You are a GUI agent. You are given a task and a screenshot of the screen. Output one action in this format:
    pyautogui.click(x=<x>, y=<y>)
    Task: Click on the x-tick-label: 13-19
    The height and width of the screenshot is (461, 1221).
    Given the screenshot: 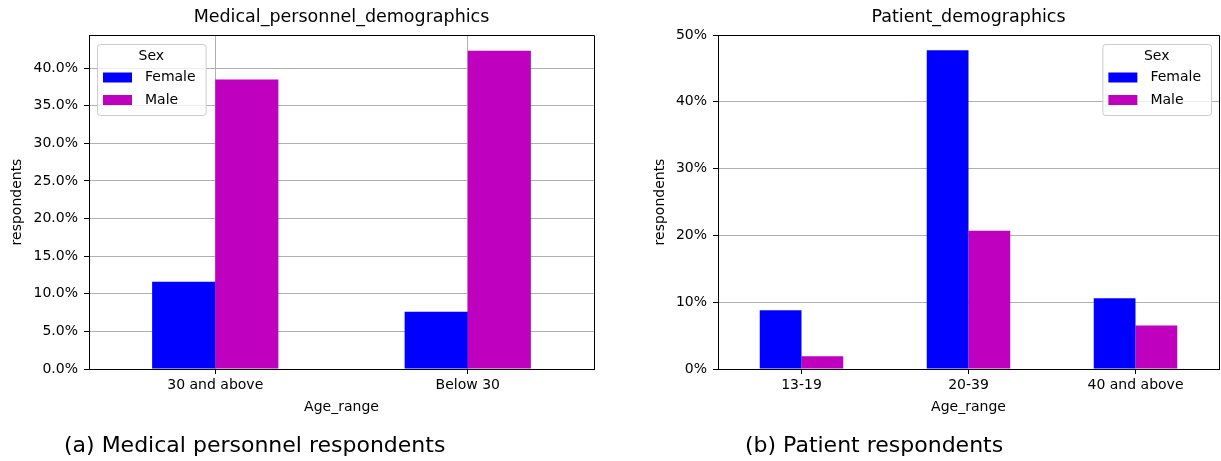 What is the action you would take?
    pyautogui.click(x=801, y=384)
    